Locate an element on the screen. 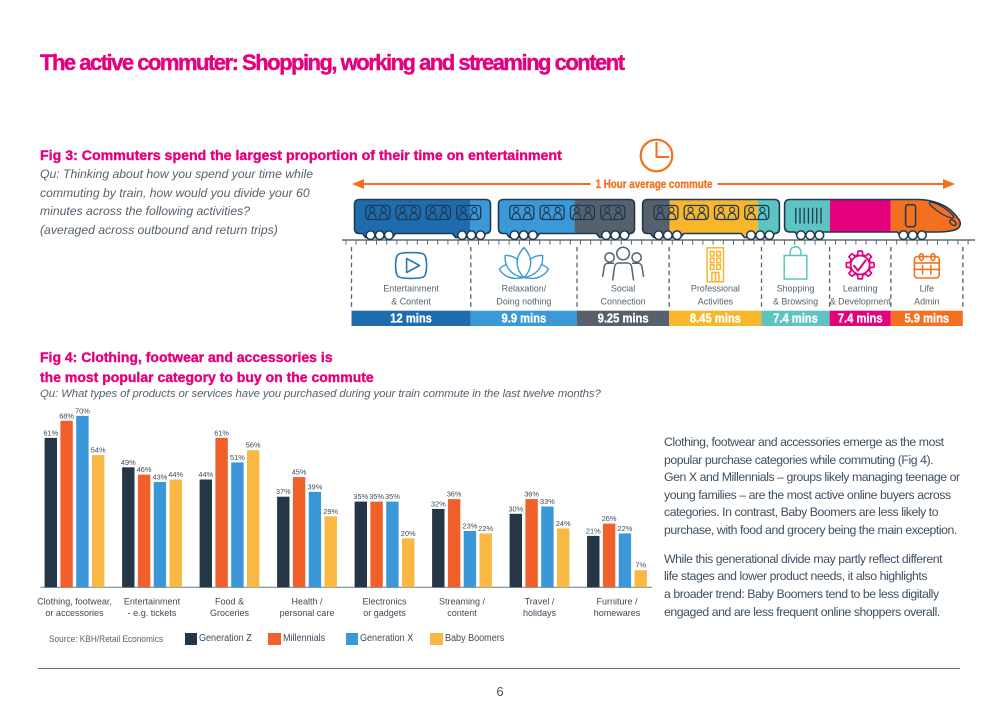 This screenshot has width=1000, height=708. svg-text: holidays is located at coordinates (539, 613).